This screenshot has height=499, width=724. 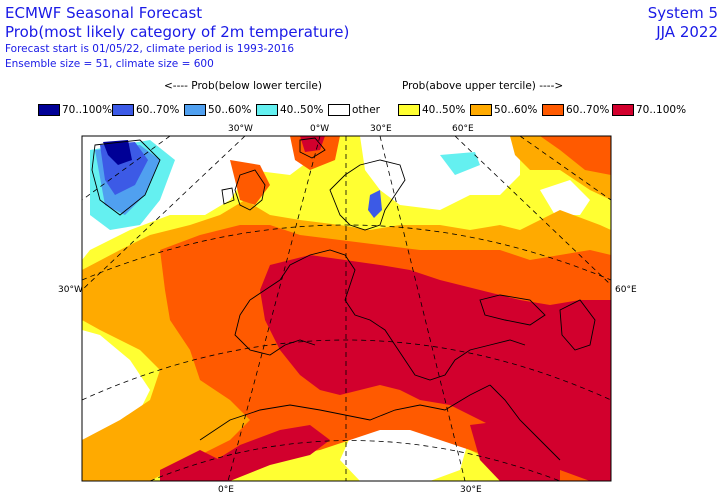 I want to click on meridian-30w, so click(x=164, y=213).